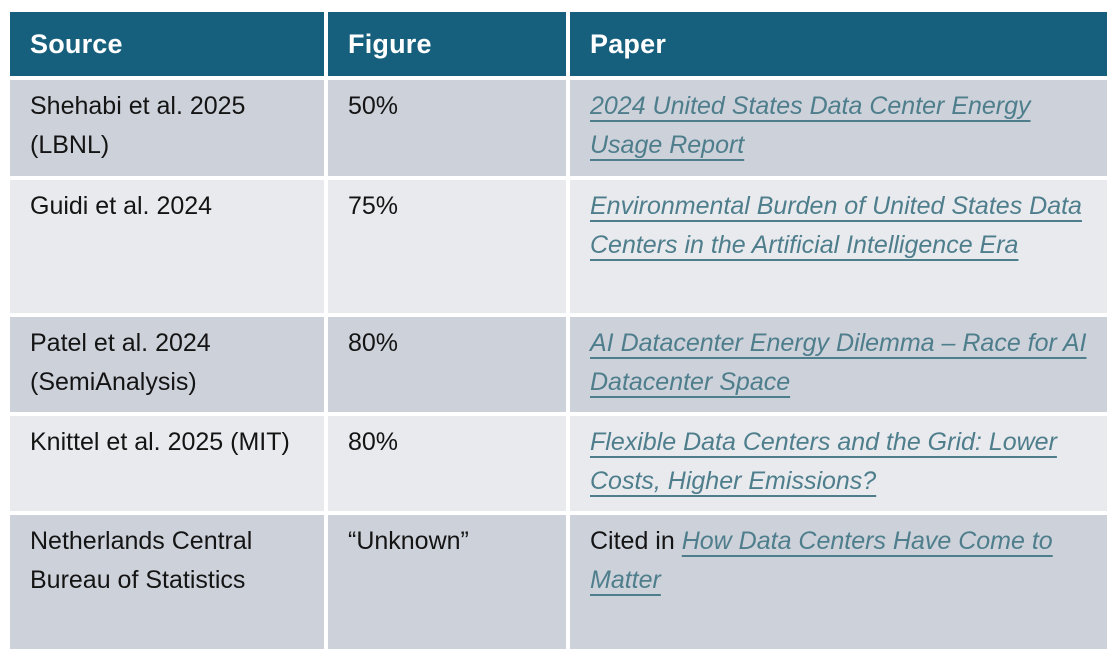 Image resolution: width=1113 pixels, height=660 pixels. Describe the element at coordinates (821, 560) in the screenshot. I see `paper-link: How Data Centers Have Come to Matter` at that location.